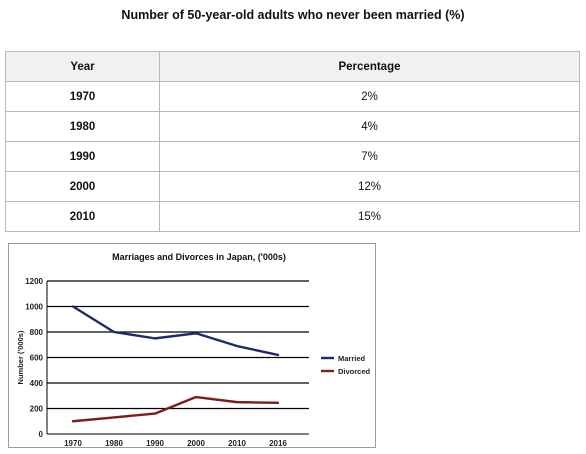  I want to click on legend-label-married: Married, so click(352, 358).